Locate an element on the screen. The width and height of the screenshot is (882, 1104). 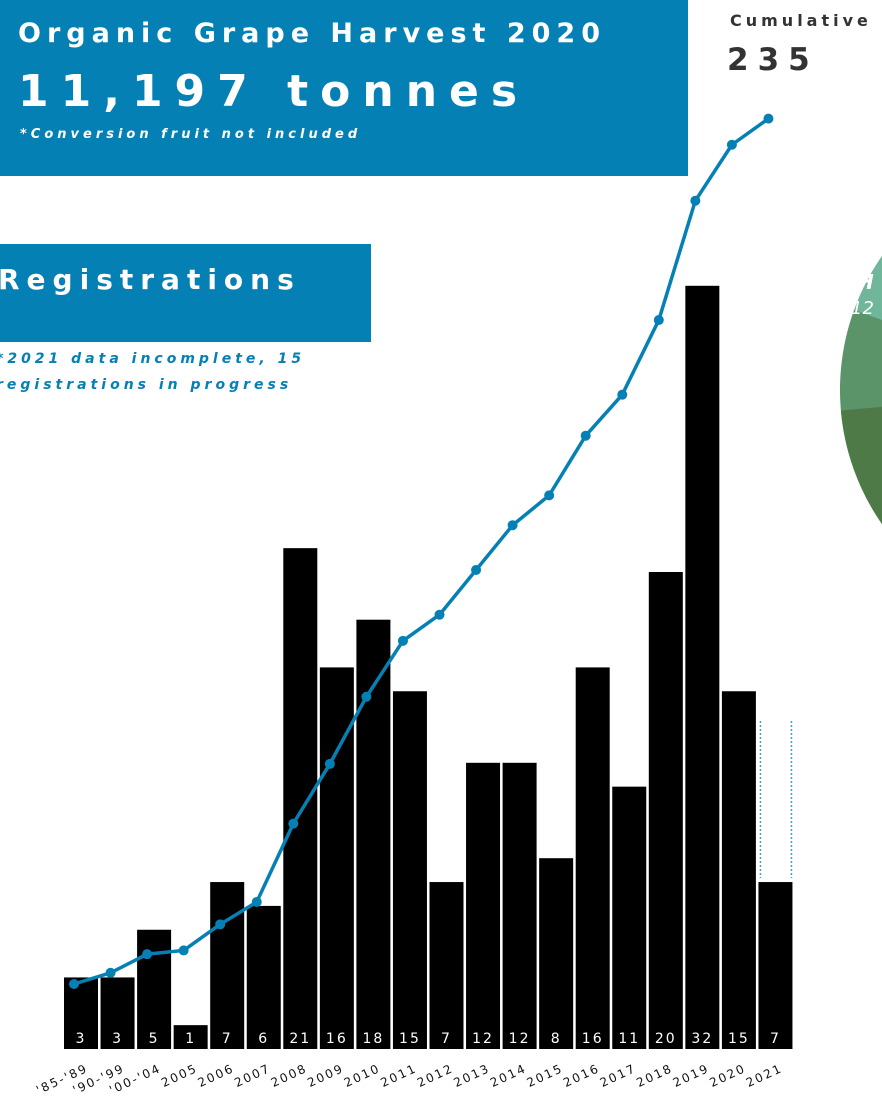
registrations-note-line2: registrations in progress is located at coordinates (146, 385).